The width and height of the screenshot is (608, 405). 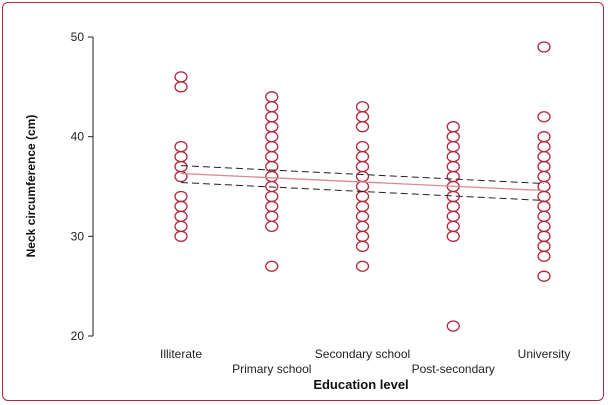 I want to click on ci-lower-line, so click(x=362, y=191).